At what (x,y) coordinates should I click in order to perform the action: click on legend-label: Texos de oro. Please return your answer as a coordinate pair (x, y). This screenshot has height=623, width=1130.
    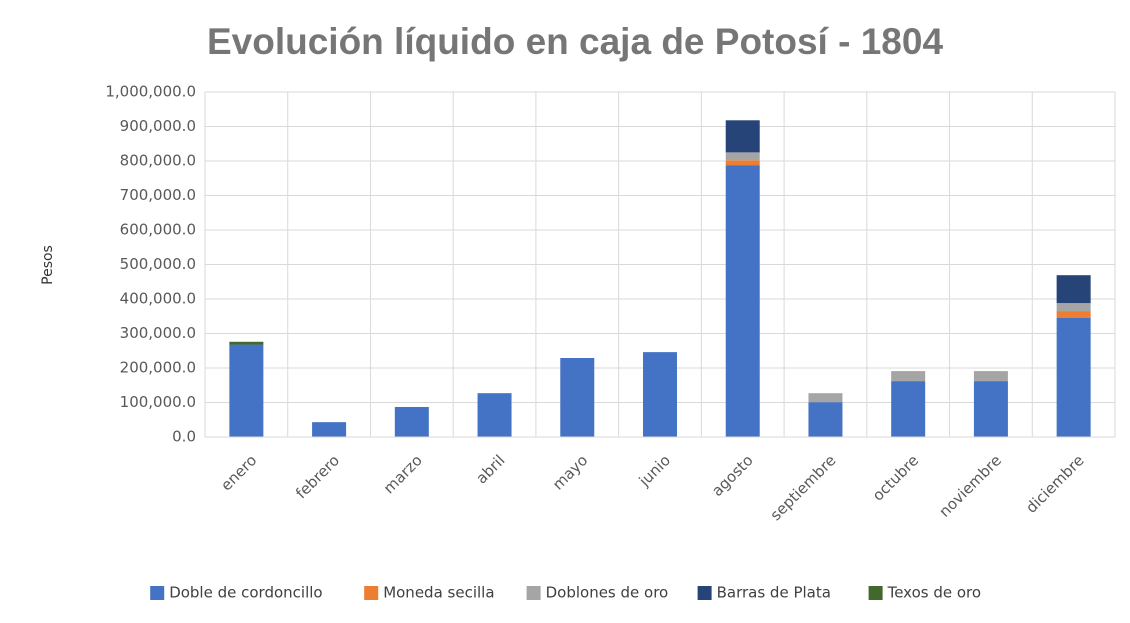
    Looking at the image, I should click on (934, 593).